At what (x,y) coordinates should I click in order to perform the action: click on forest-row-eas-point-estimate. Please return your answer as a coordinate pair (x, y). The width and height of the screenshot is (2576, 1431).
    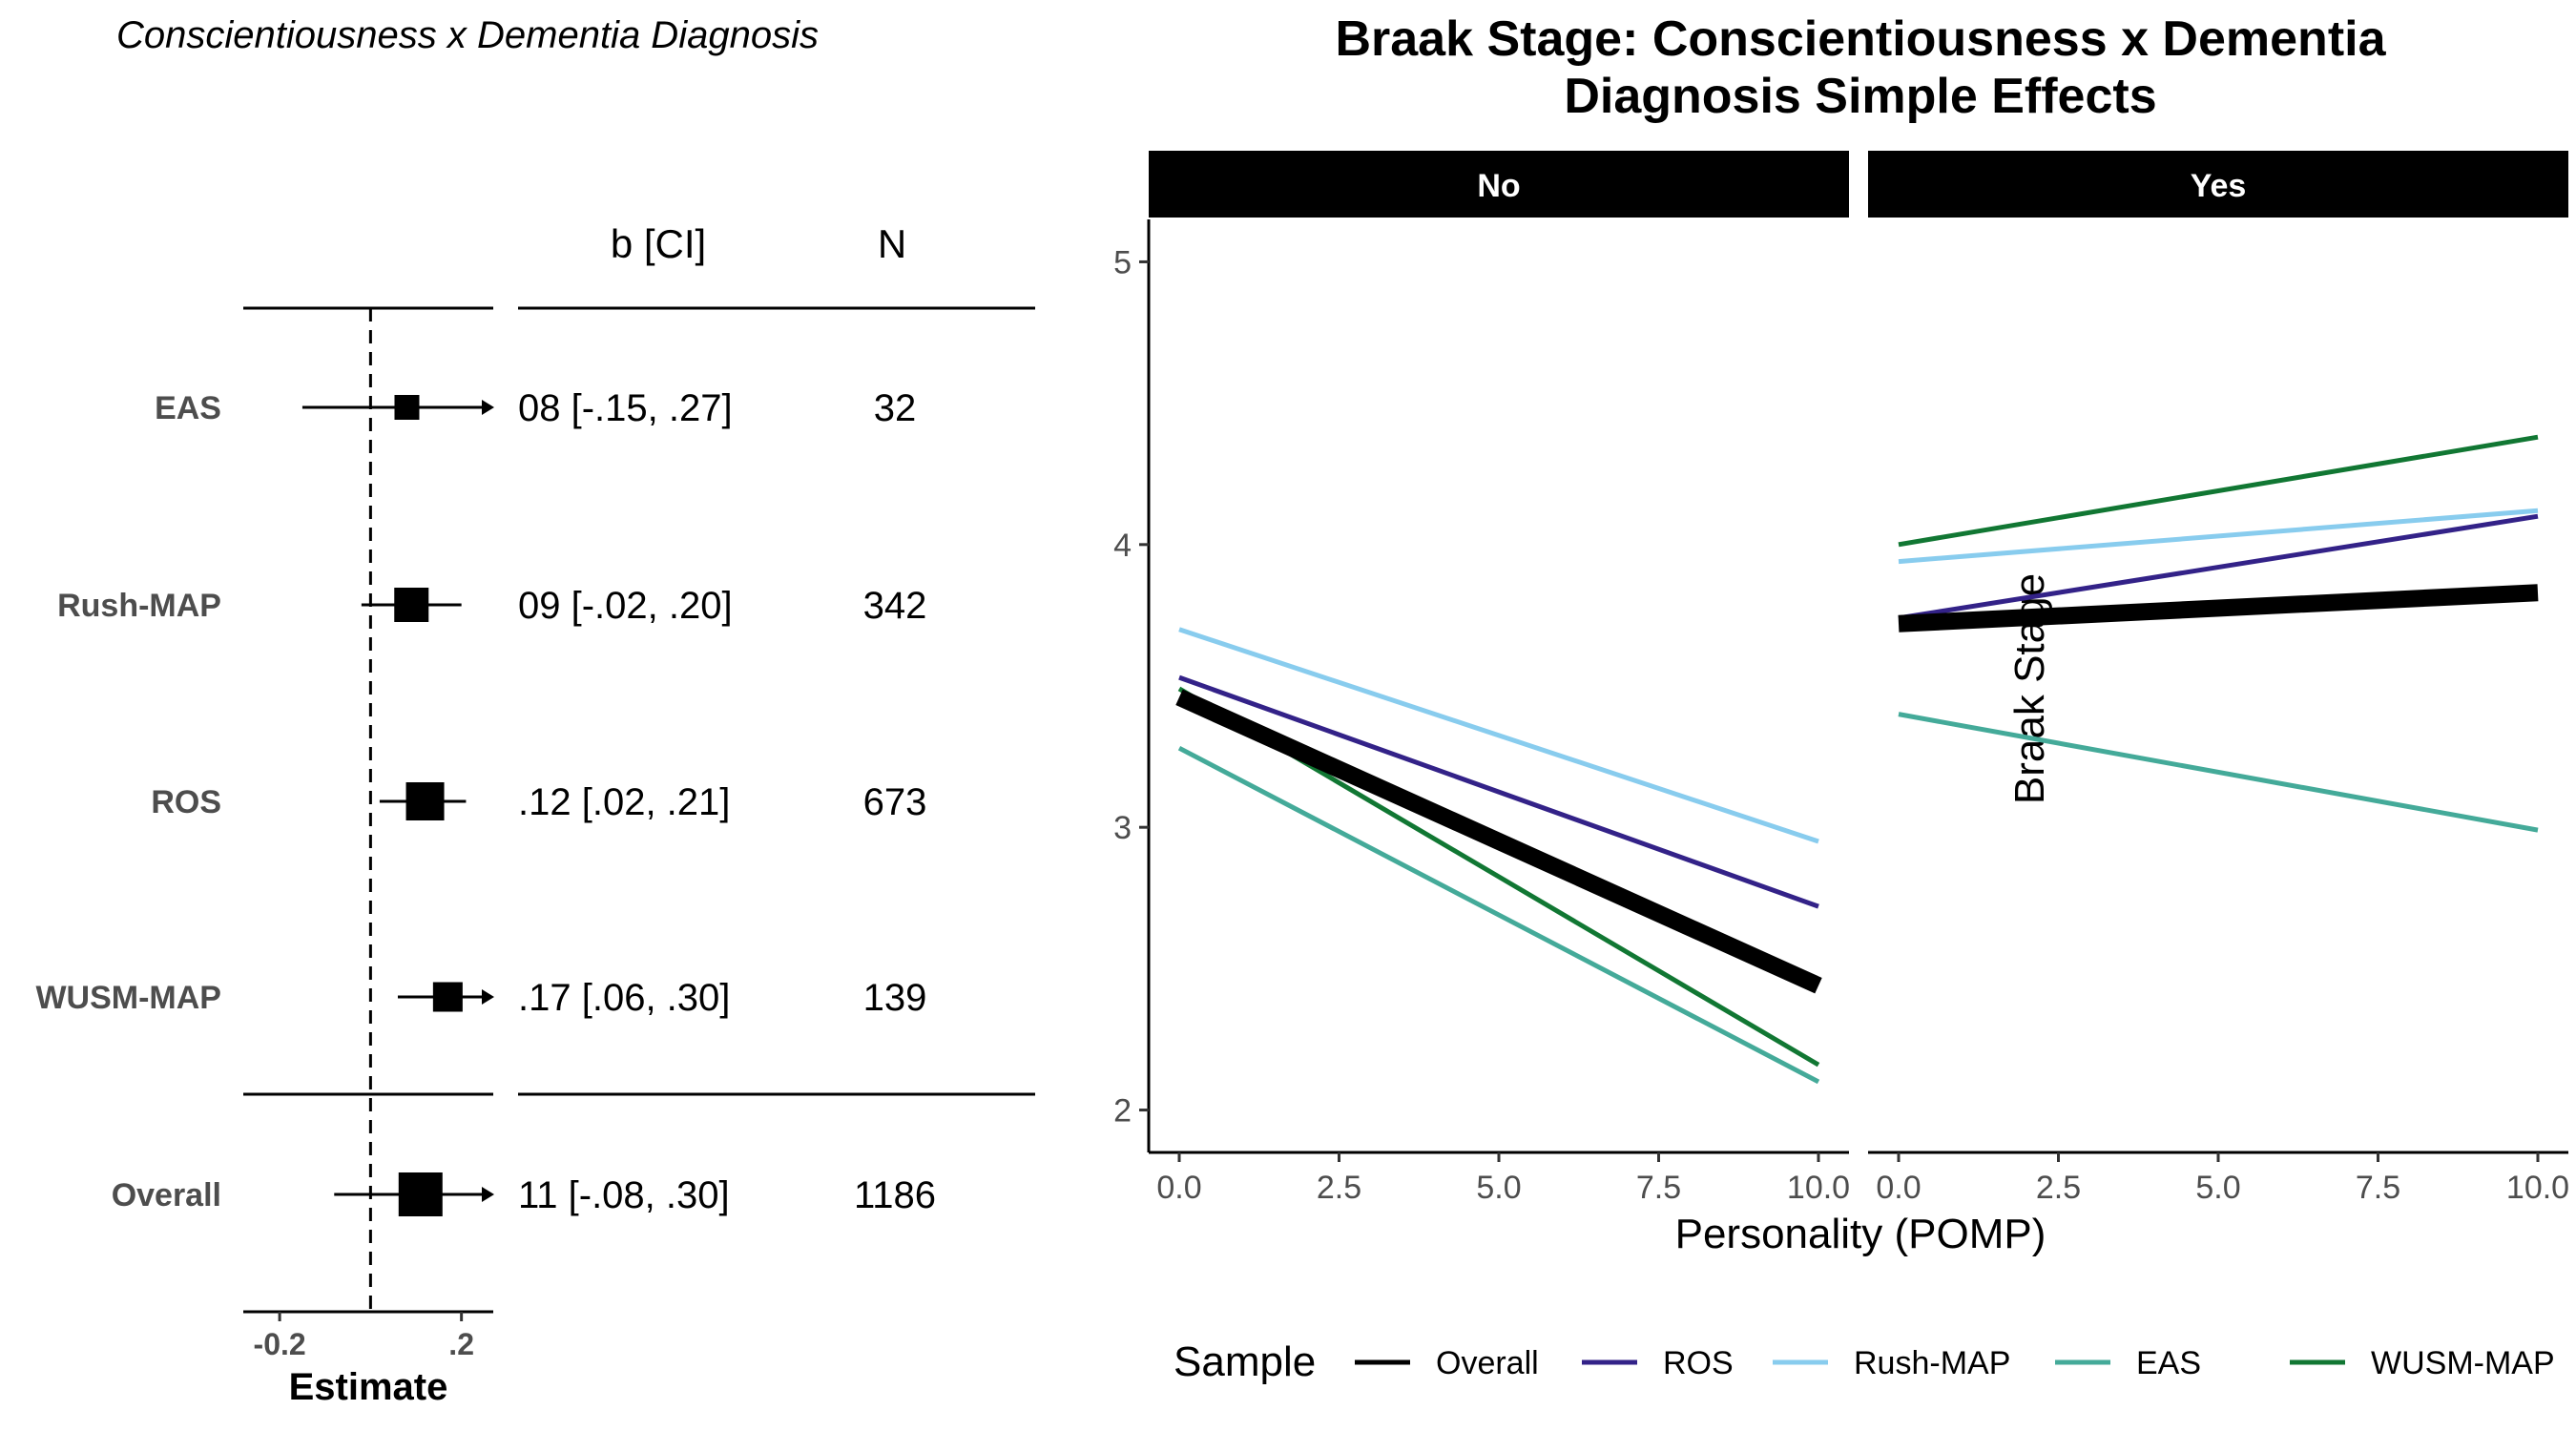
    Looking at the image, I should click on (407, 407).